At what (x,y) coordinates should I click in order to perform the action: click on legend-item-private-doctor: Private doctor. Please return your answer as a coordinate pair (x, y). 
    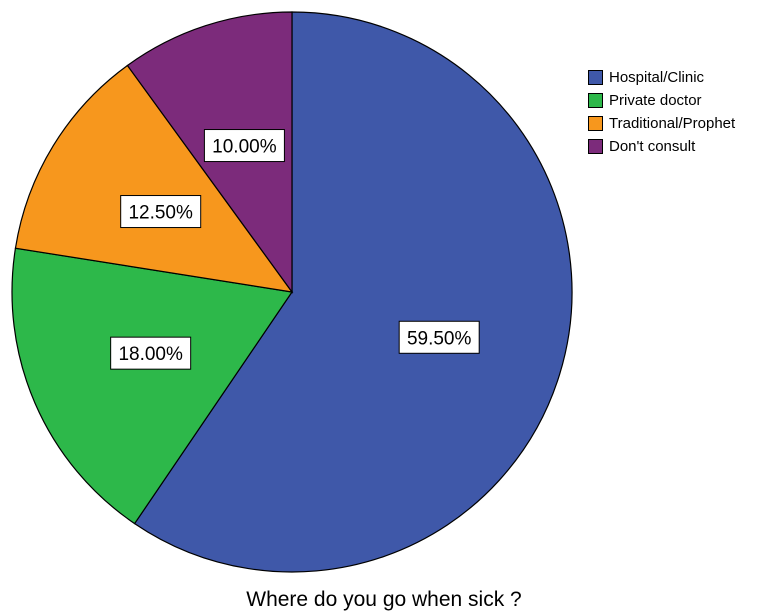
    Looking at the image, I should click on (661, 100).